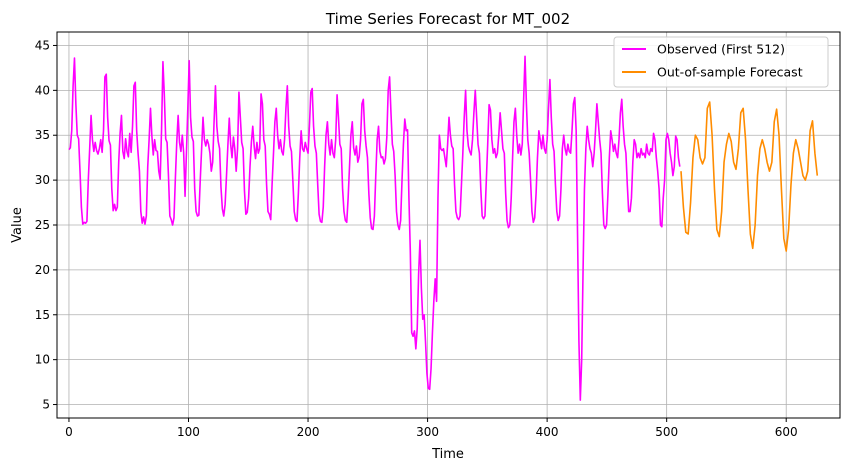 The image size is (841, 470). Describe the element at coordinates (42, 360) in the screenshot. I see `y-tick-label: 10` at that location.